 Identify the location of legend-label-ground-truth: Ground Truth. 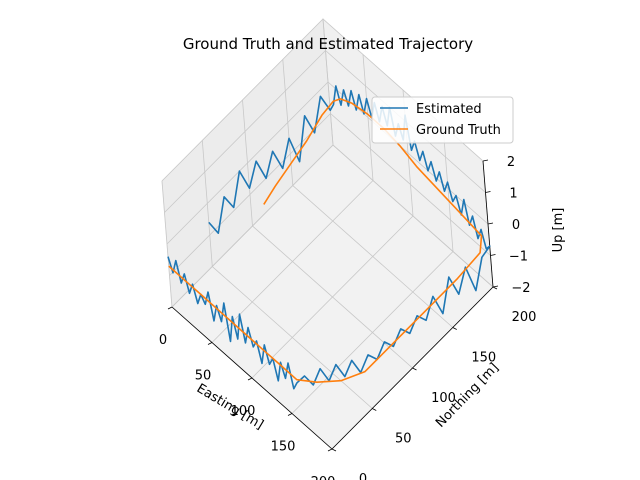
(458, 130).